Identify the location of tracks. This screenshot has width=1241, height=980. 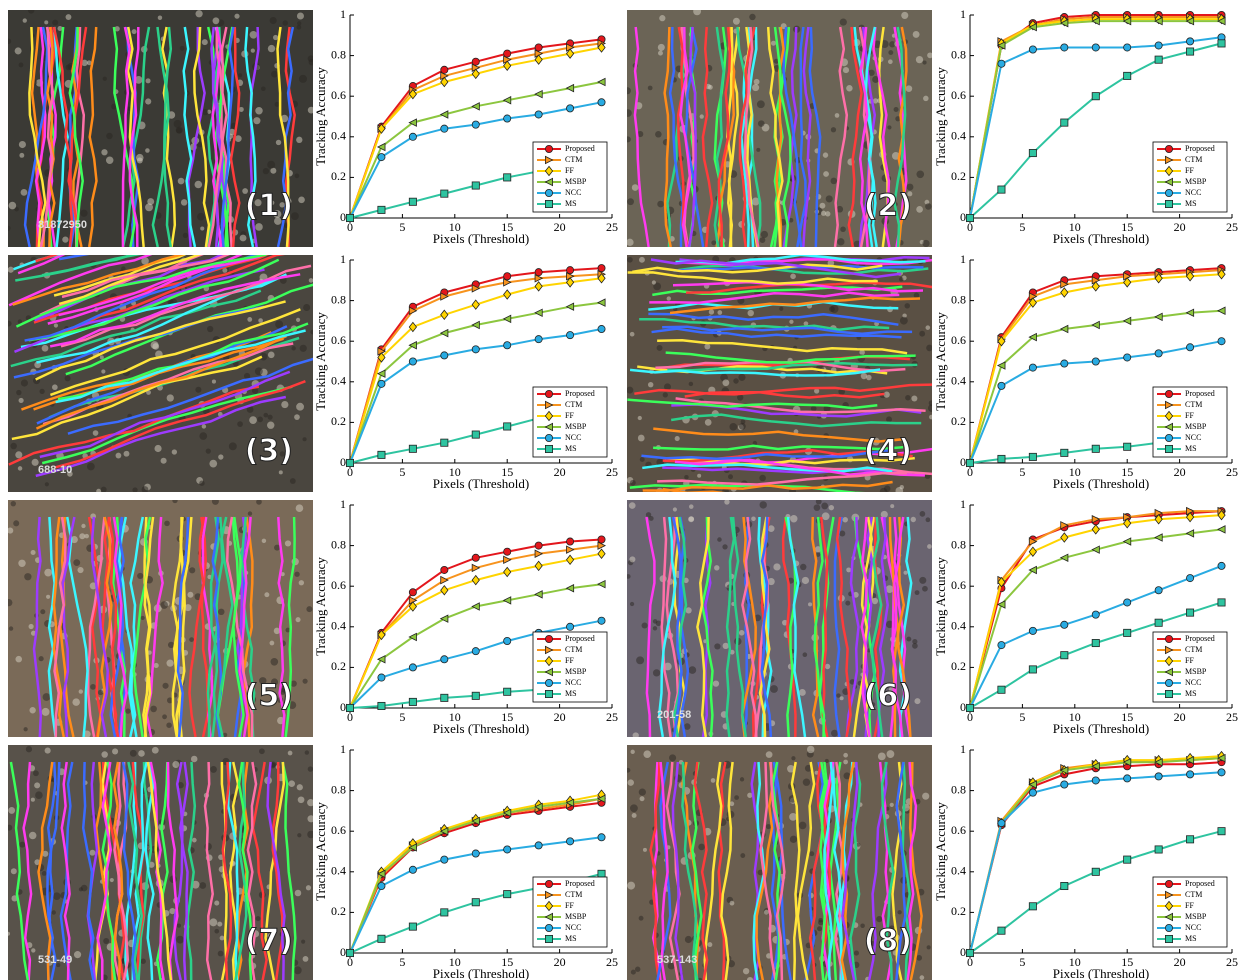
(779, 128).